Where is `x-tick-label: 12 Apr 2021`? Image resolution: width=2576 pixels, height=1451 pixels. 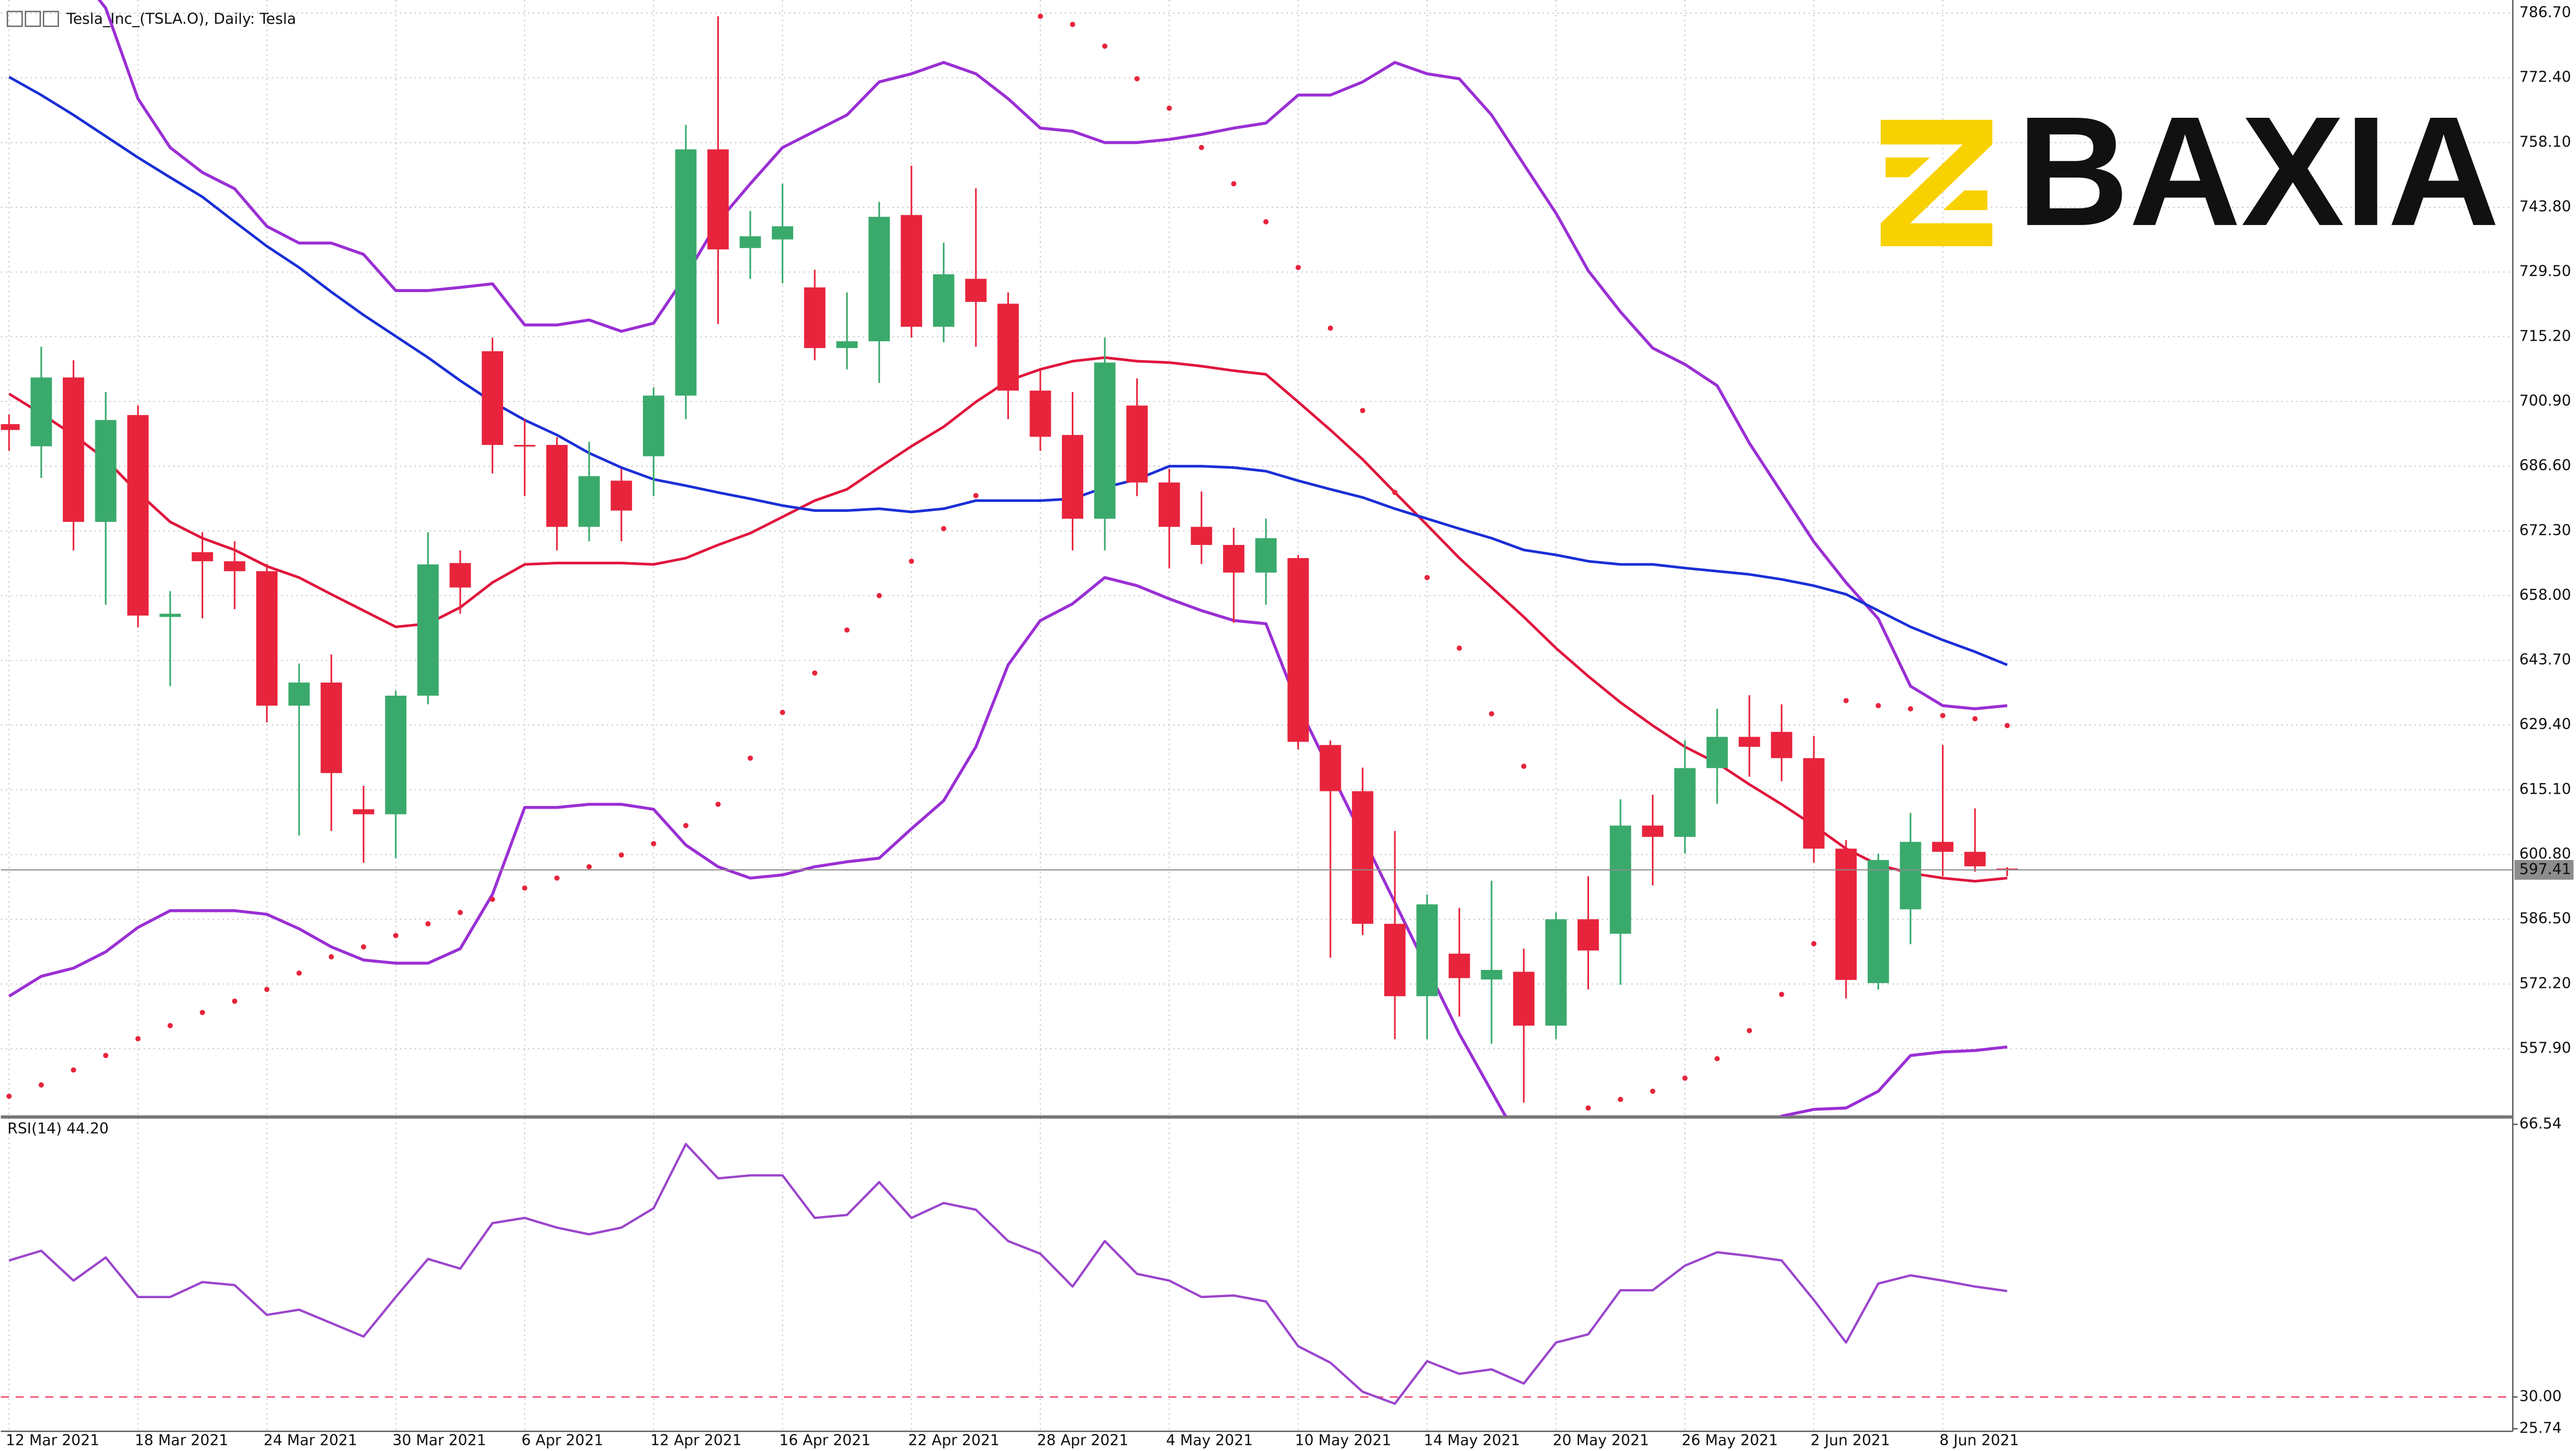 x-tick-label: 12 Apr 2021 is located at coordinates (696, 1441).